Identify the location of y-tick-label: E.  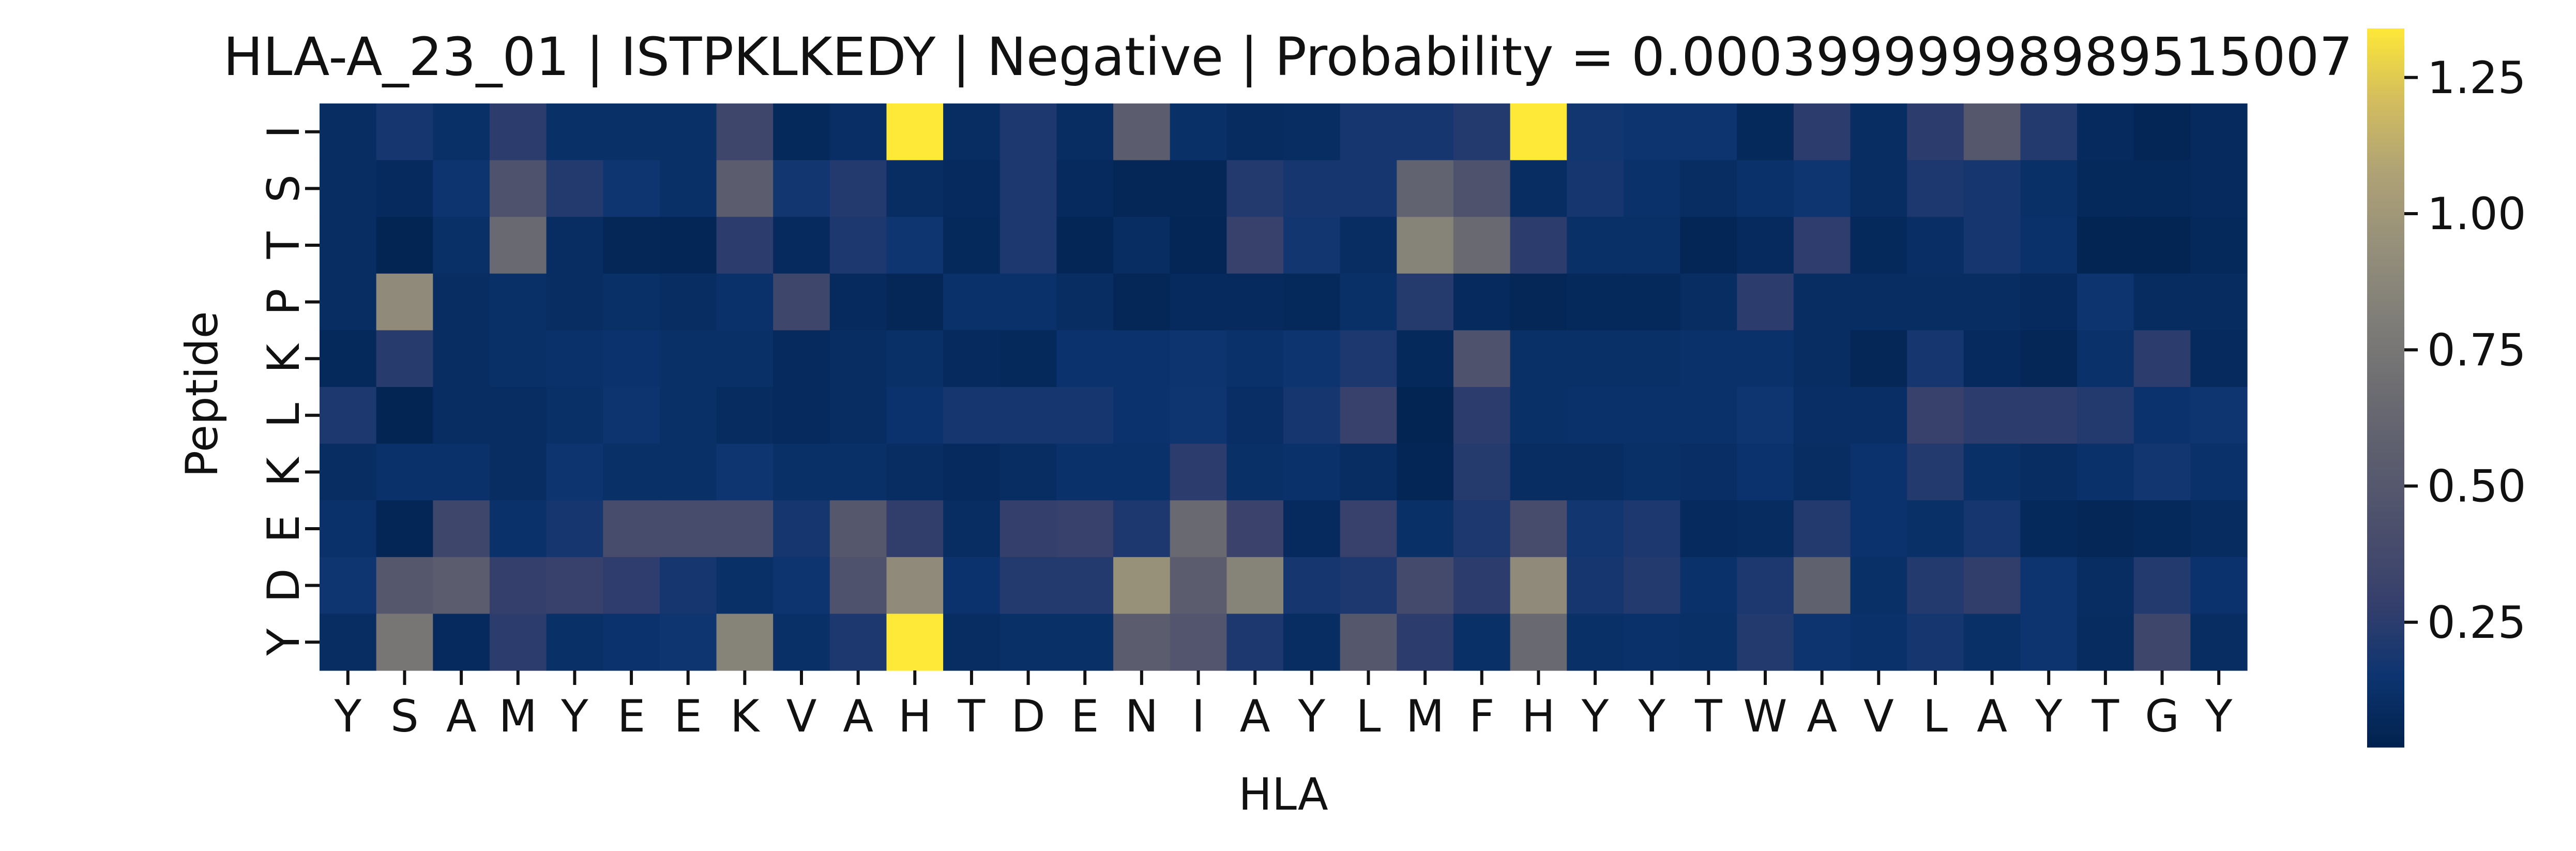
(284, 529).